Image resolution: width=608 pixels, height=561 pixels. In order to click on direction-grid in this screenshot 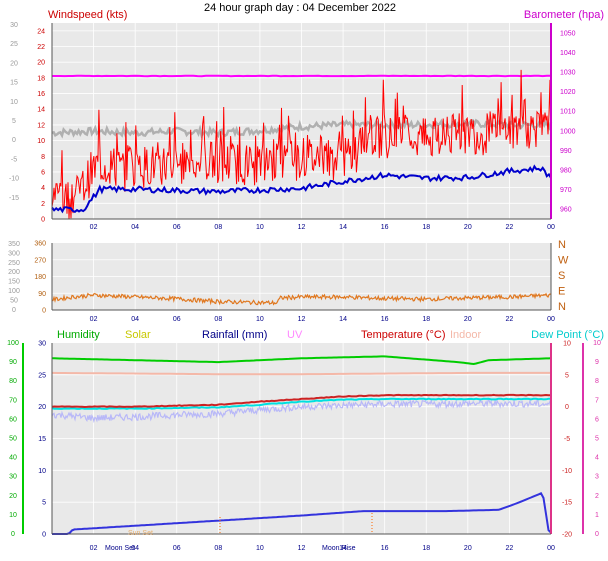, I will do `click(301, 276)`.